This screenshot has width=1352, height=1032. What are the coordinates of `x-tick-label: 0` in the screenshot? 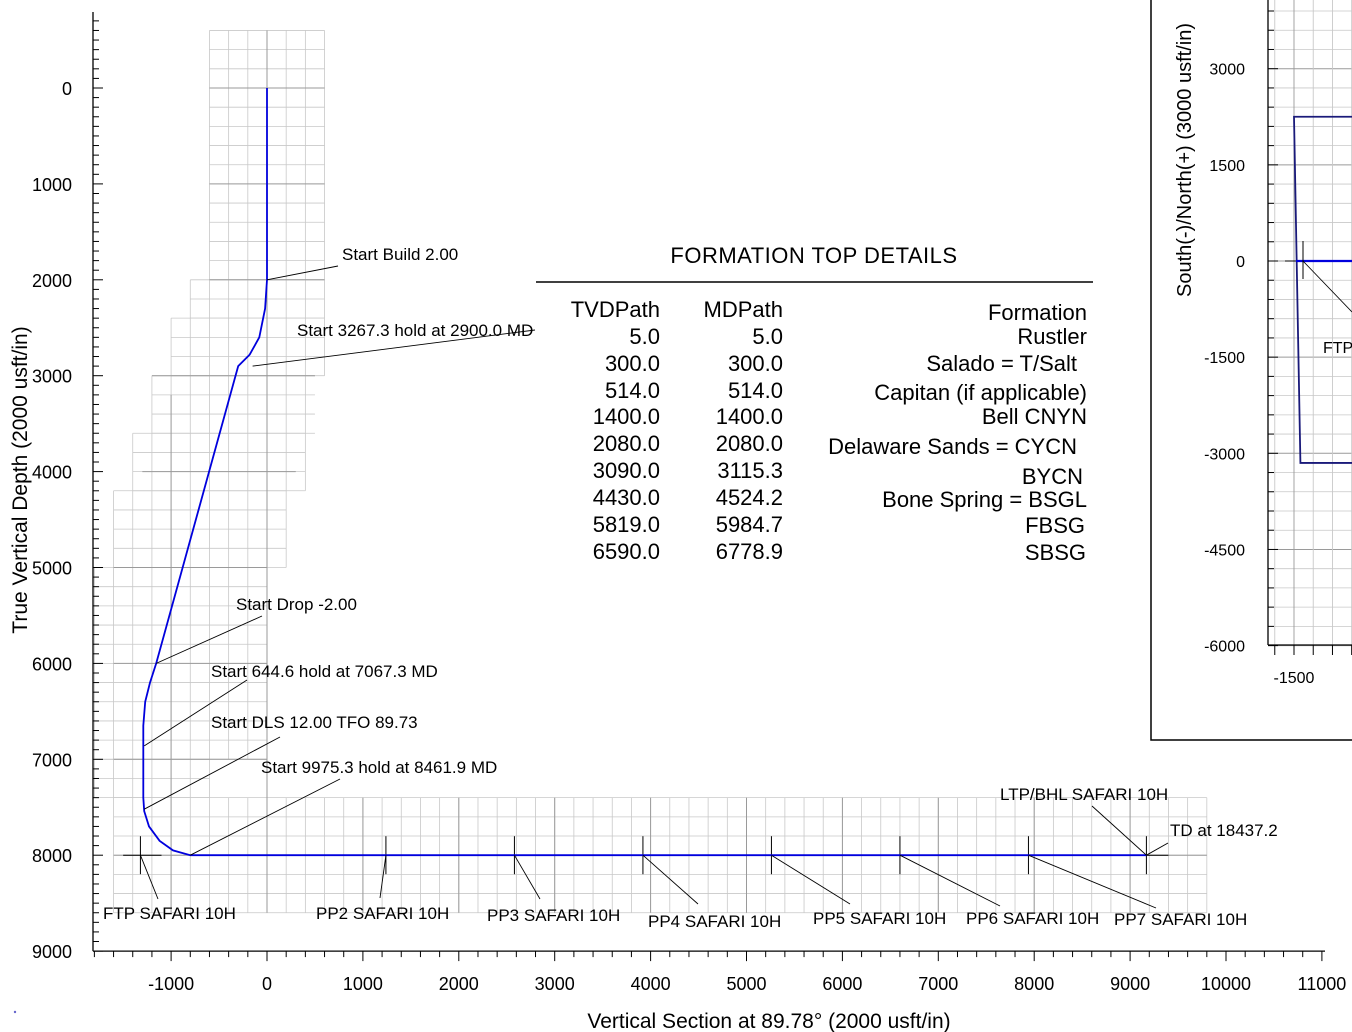 It's located at (267, 984).